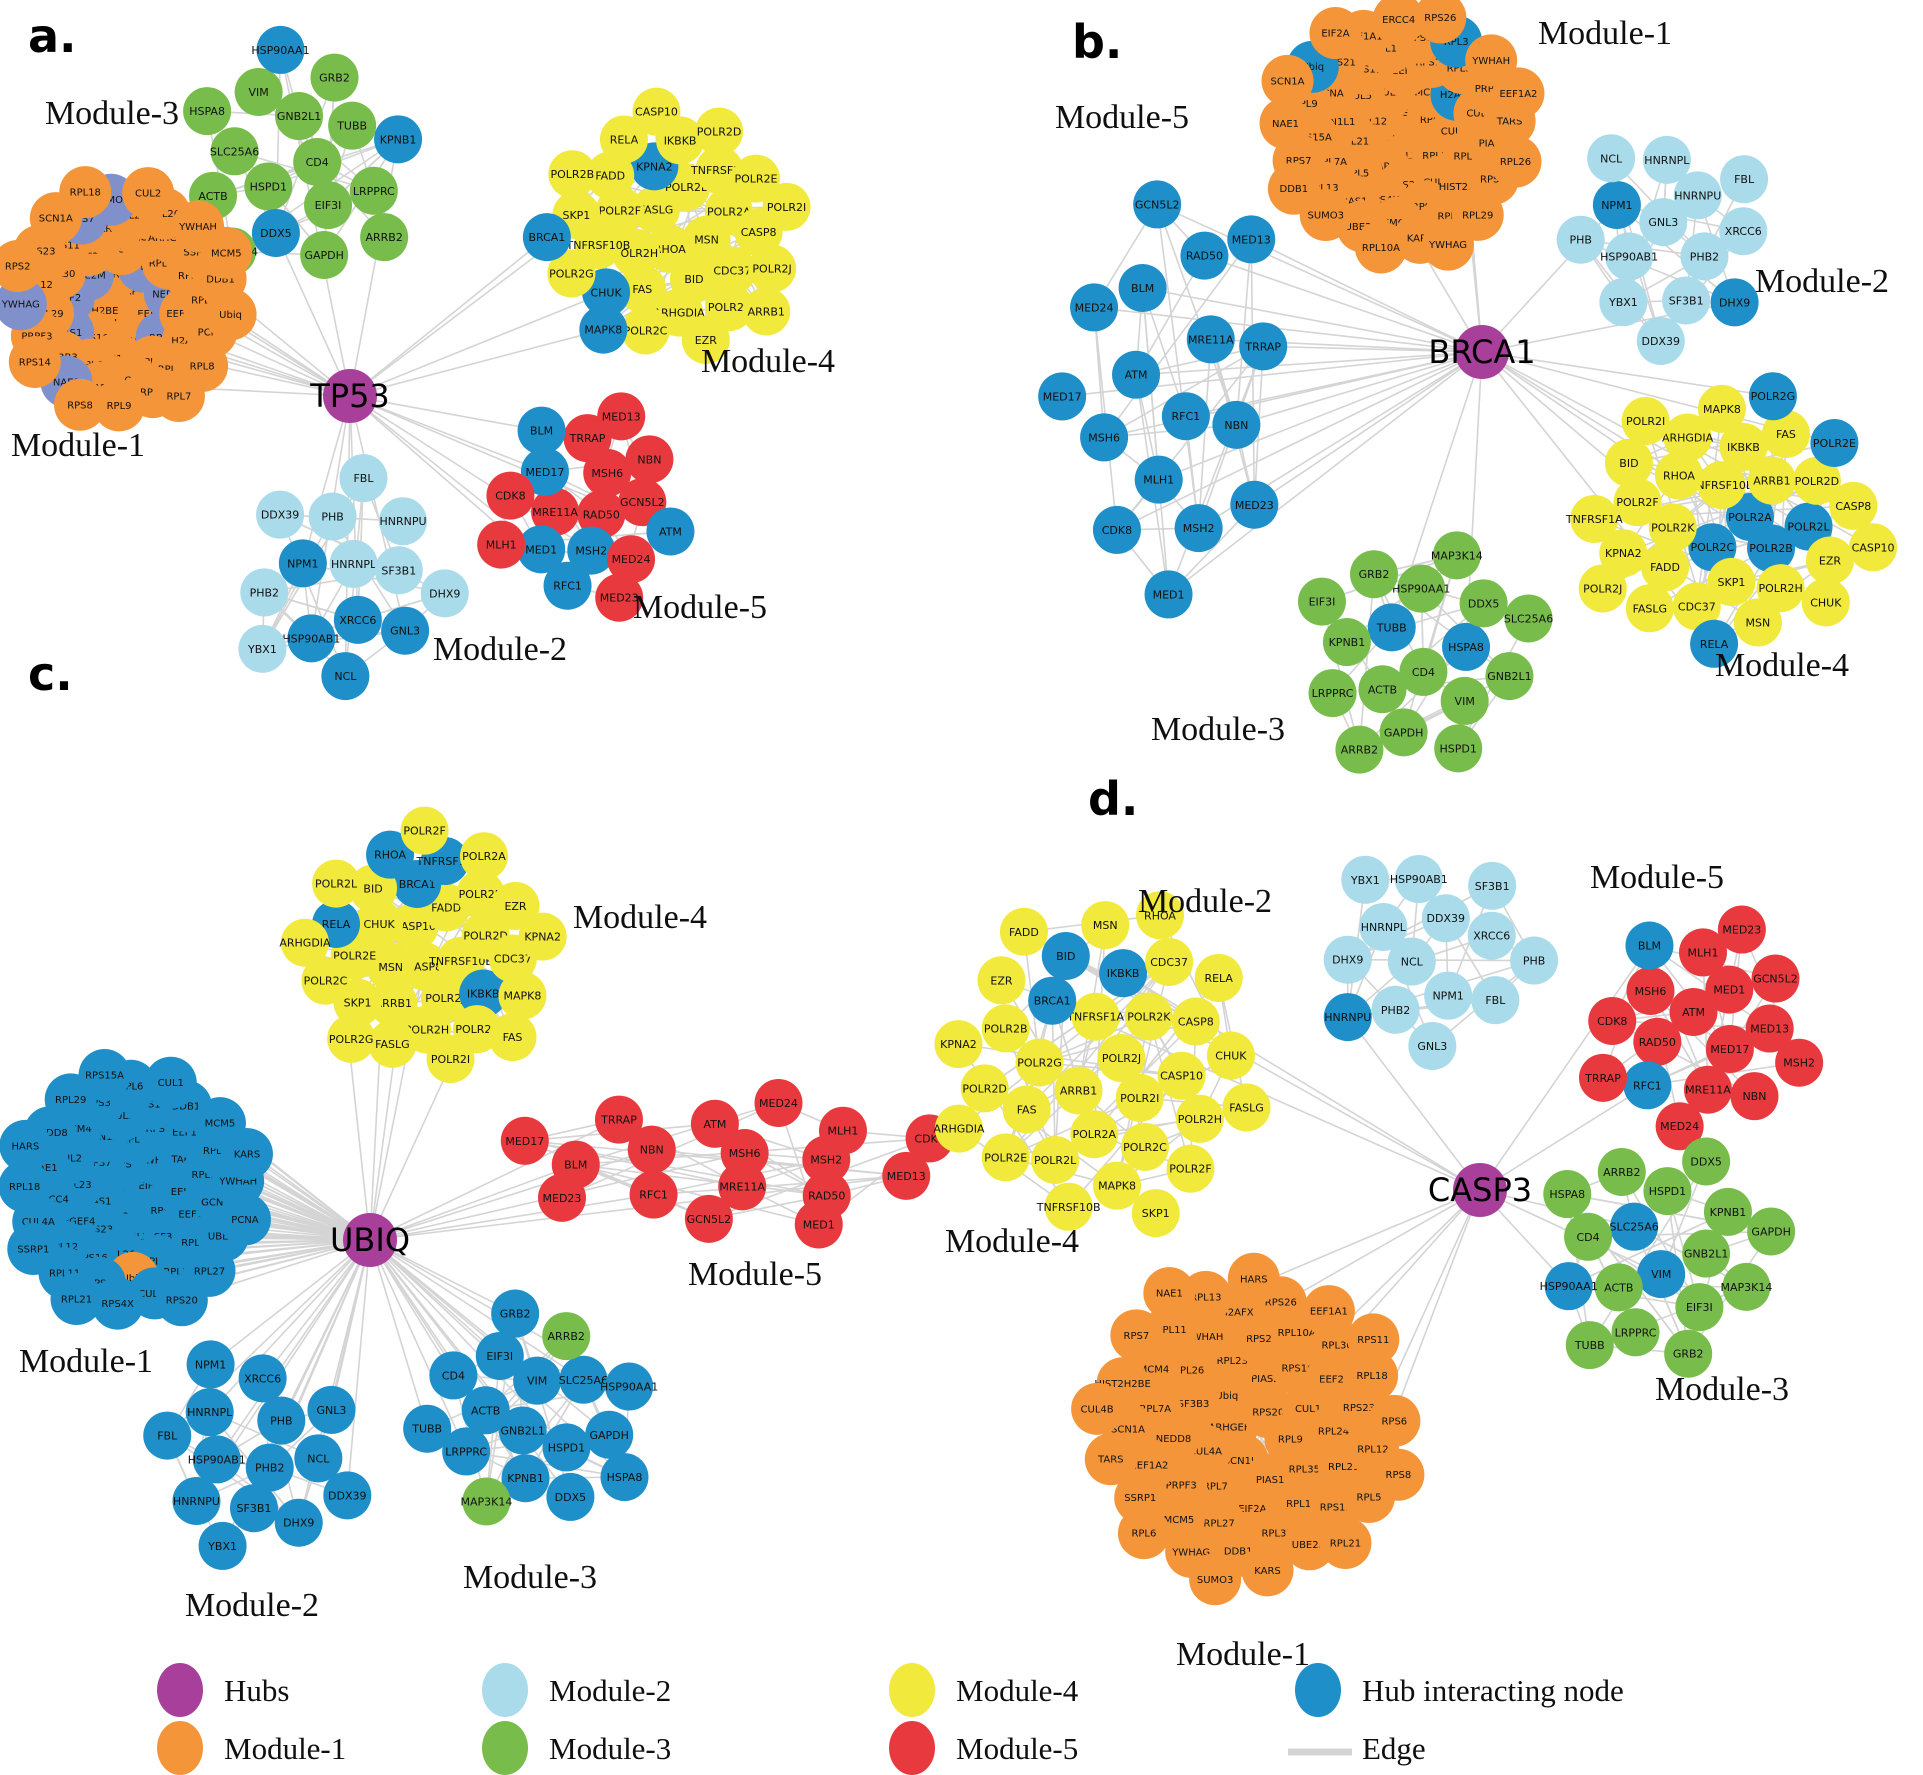 Image resolution: width=1923 pixels, height=1775 pixels. What do you see at coordinates (591, 550) in the screenshot?
I see `node-a-MSH2` at bounding box center [591, 550].